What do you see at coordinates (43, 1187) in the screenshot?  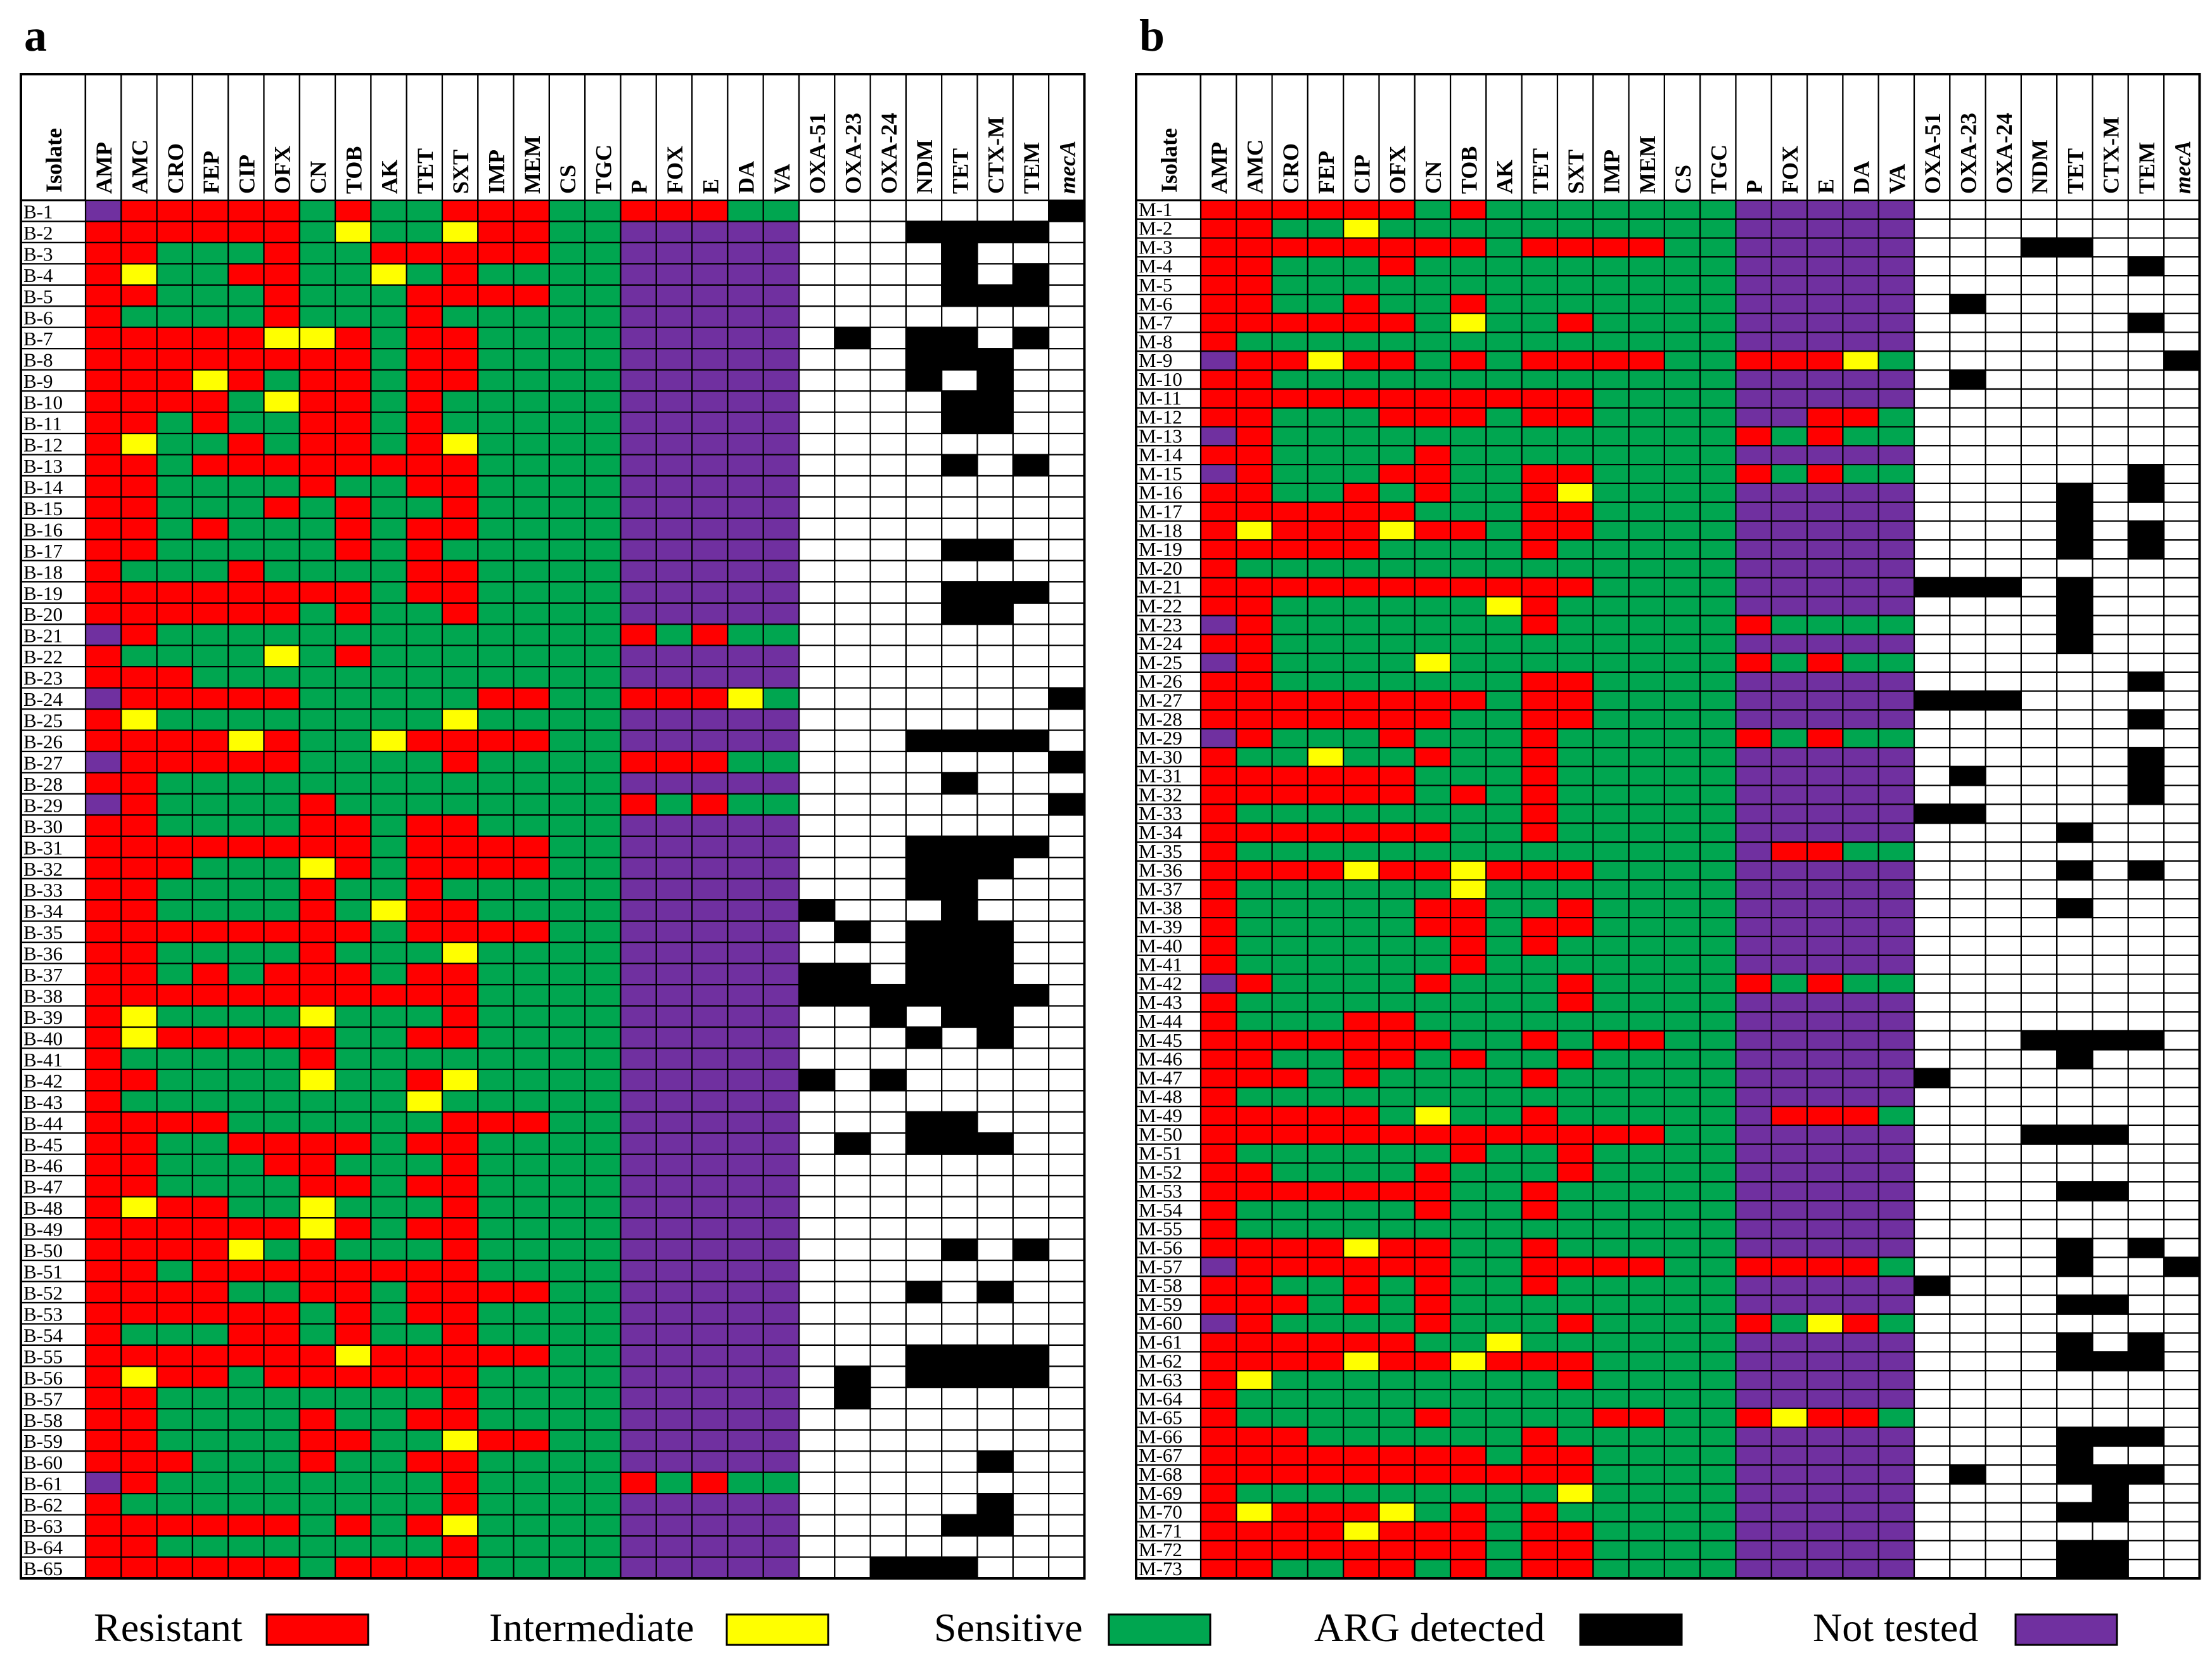 I see `row-label: B-47` at bounding box center [43, 1187].